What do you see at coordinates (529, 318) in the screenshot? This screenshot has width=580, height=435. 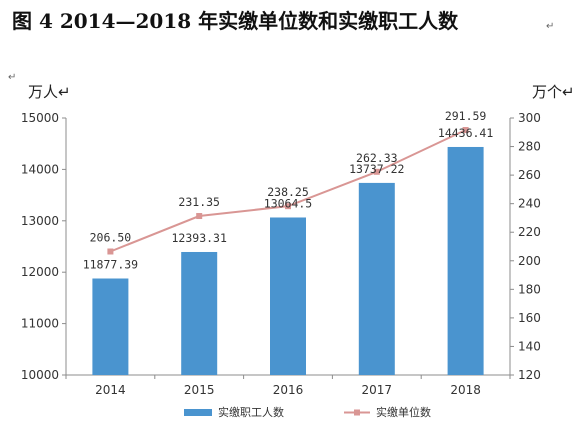 I see `y-right-tick-label: 160` at bounding box center [529, 318].